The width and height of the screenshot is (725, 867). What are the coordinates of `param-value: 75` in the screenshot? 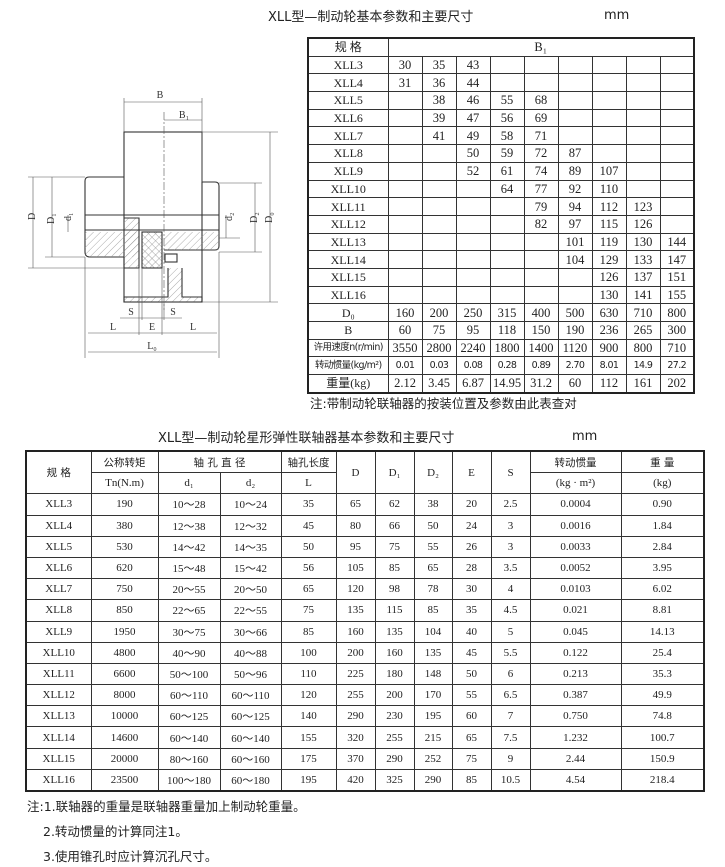 It's located at (439, 330).